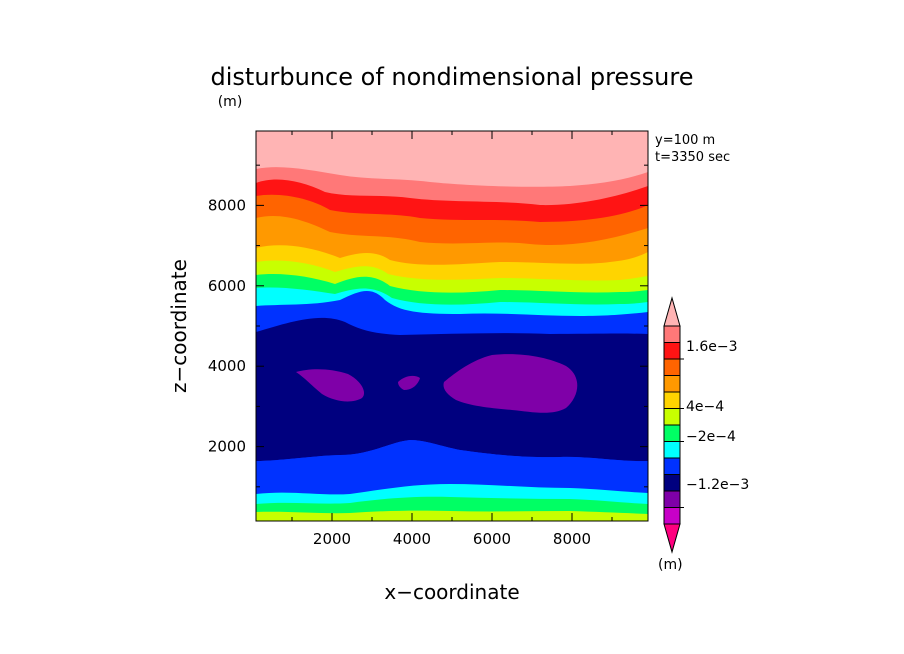 This screenshot has width=904, height=654. Describe the element at coordinates (717, 485) in the screenshot. I see `colorbar-label: −1.2e−3` at that location.